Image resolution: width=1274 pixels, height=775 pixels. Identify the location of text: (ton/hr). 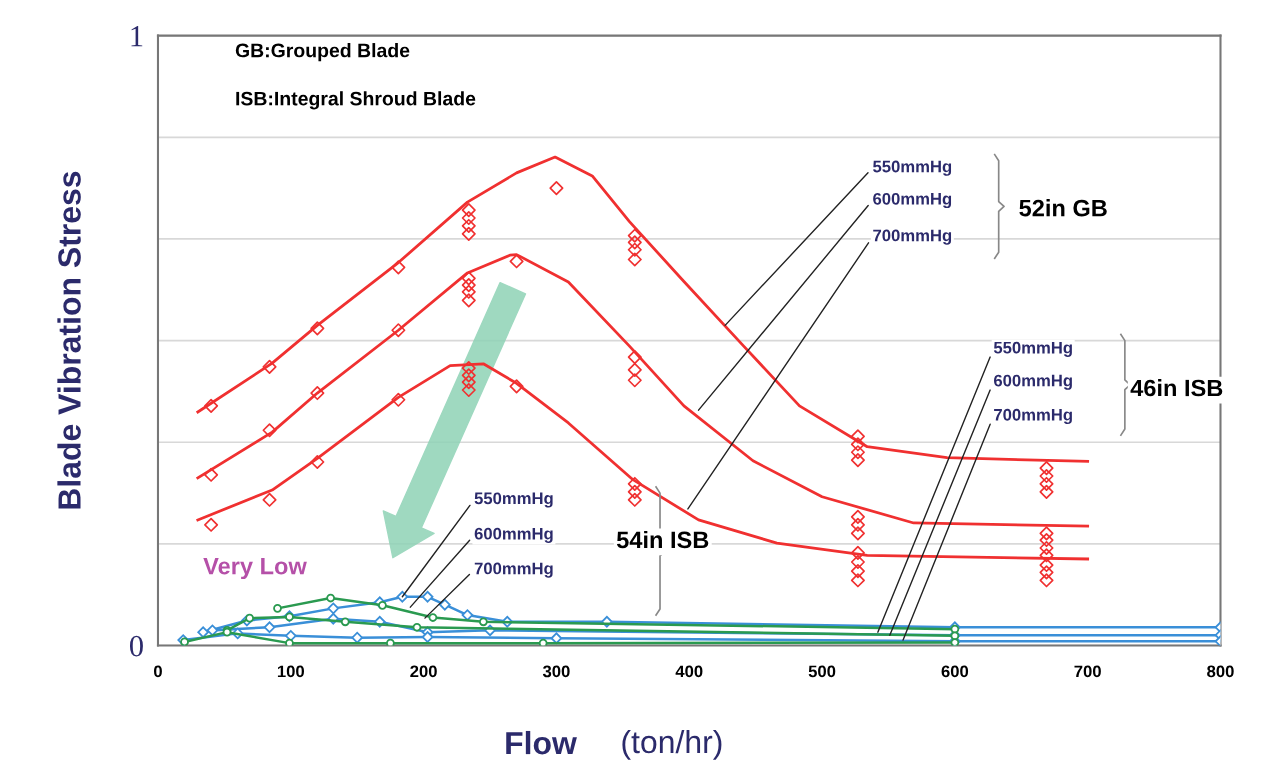
(672, 744).